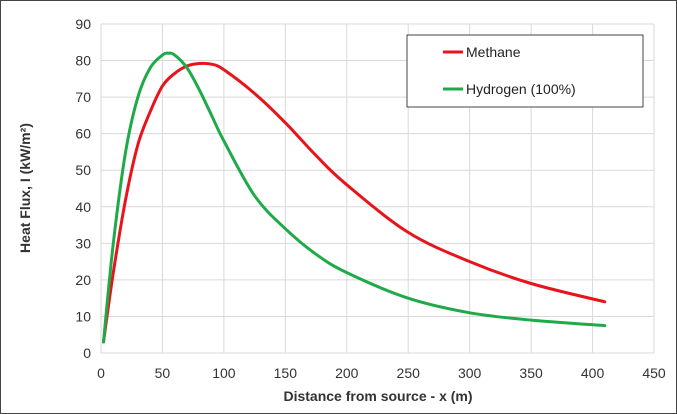 This screenshot has width=677, height=414. What do you see at coordinates (83, 207) in the screenshot?
I see `y-tick-label: 40` at bounding box center [83, 207].